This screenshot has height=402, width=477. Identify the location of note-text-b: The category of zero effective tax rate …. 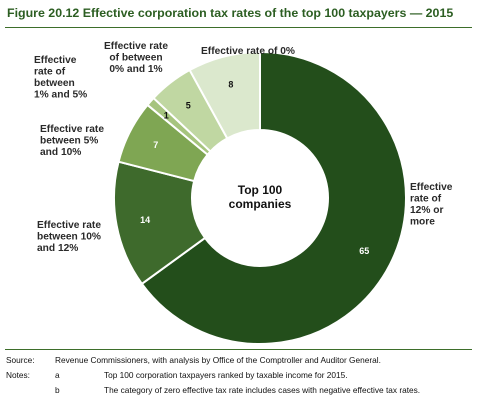
(262, 390).